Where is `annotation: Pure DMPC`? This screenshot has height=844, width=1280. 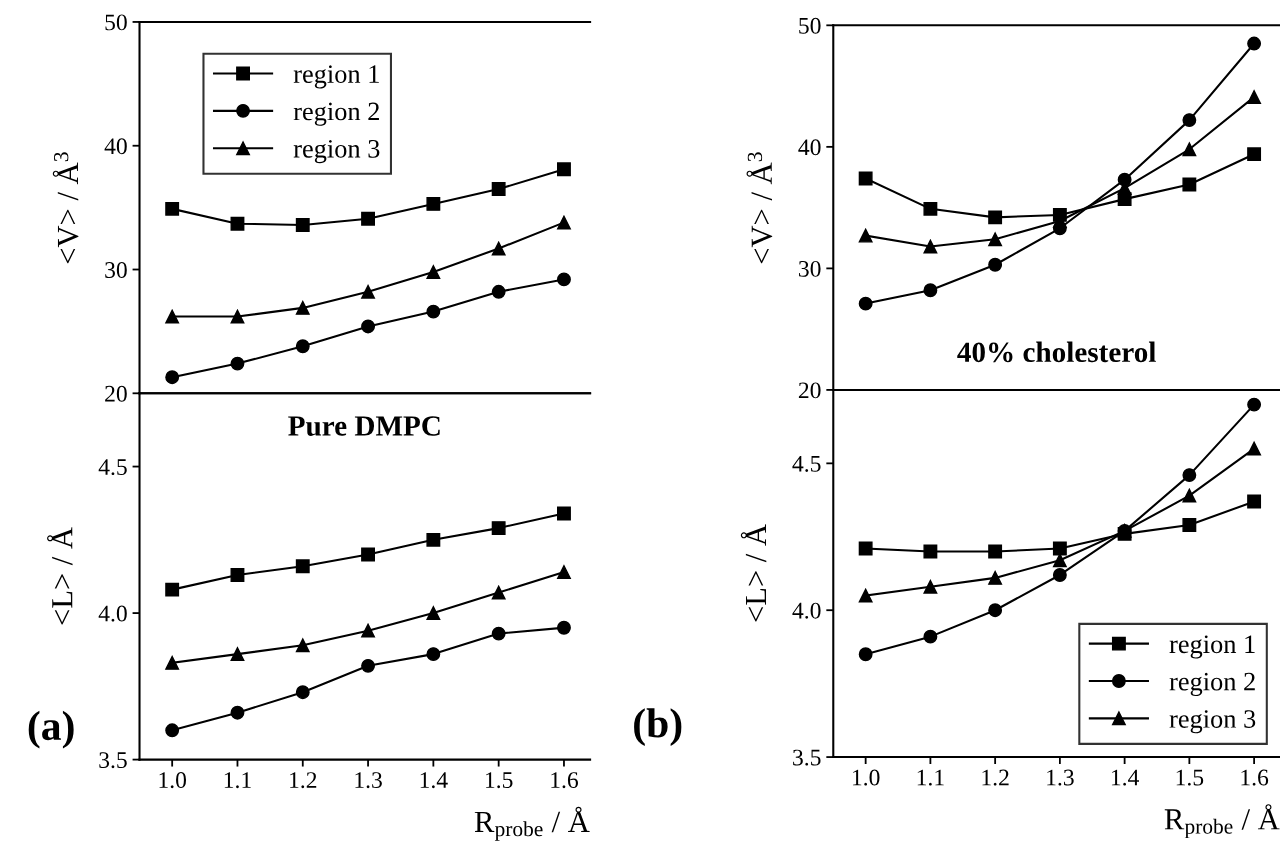 annotation: Pure DMPC is located at coordinates (364, 426).